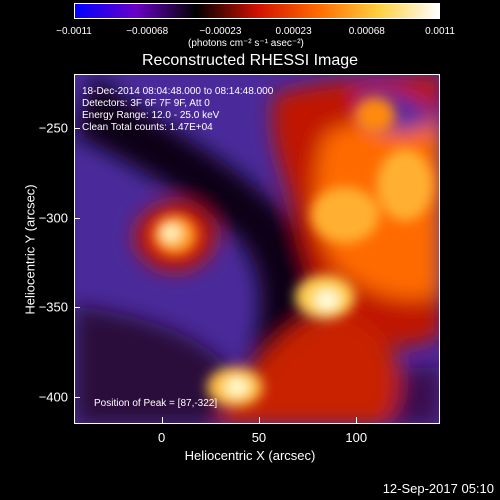 This screenshot has height=500, width=500. What do you see at coordinates (356, 437) in the screenshot?
I see `x-tick-label: 100` at bounding box center [356, 437].